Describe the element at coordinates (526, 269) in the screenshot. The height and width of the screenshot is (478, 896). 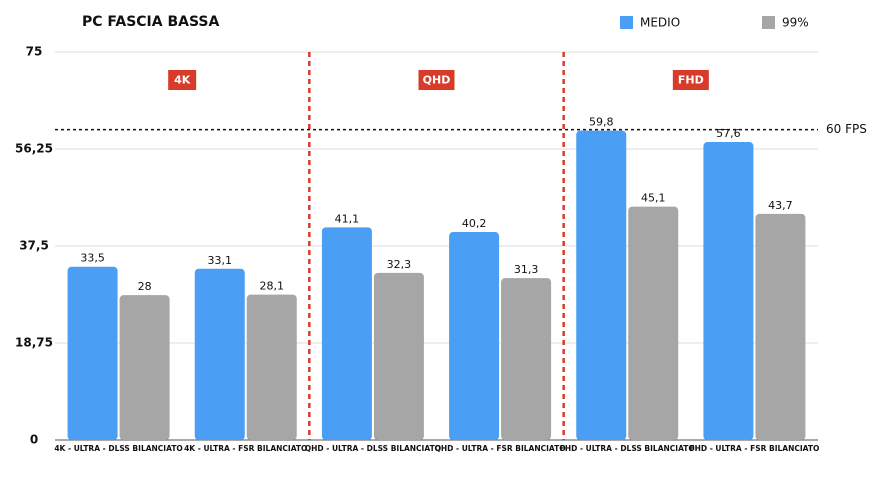
I see `value-label: 31,3` at that location.